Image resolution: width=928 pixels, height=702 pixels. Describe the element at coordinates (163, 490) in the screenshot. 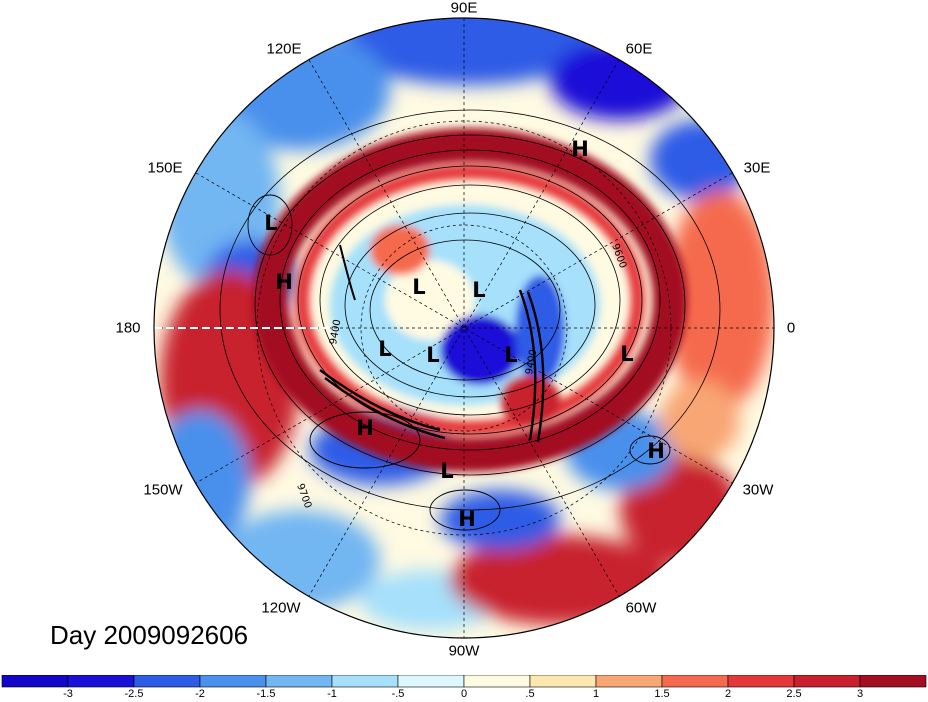

I see `lon-label-150w: 150W` at that location.